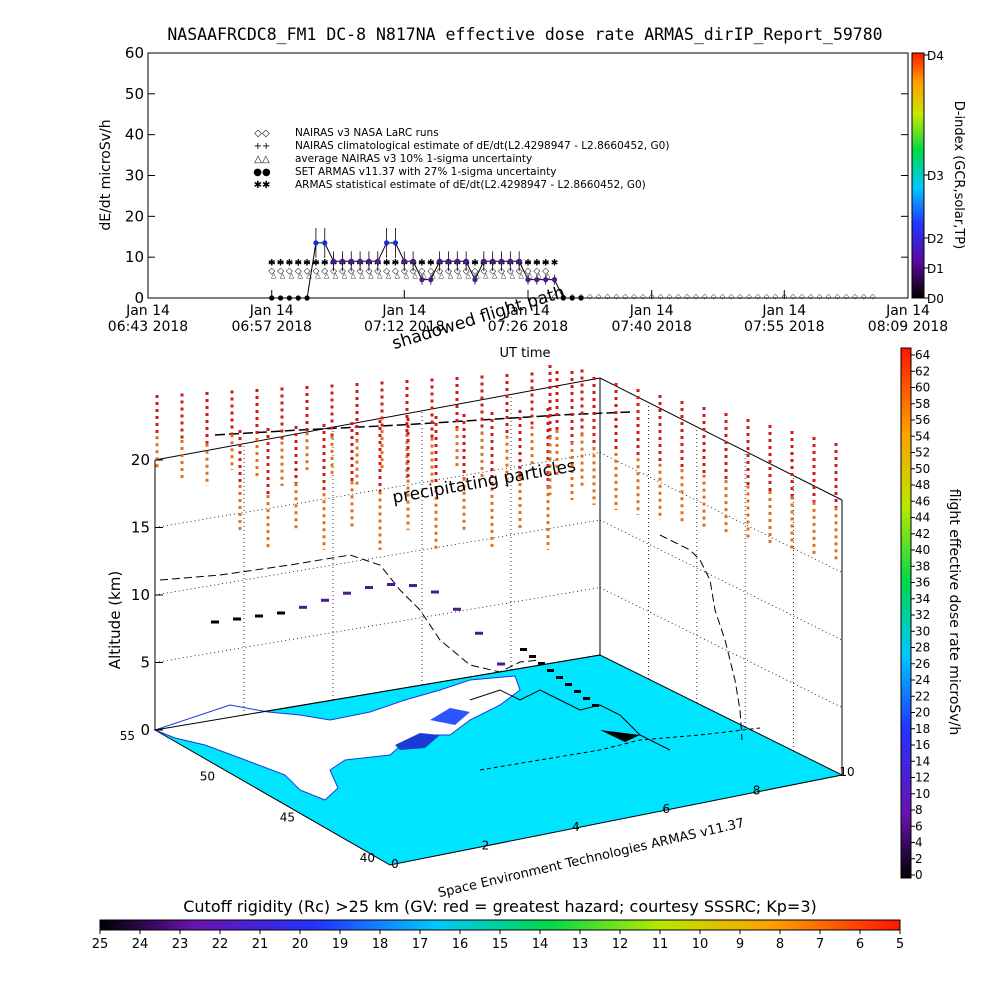 The image size is (1000, 1000). Describe the element at coordinates (906, 613) in the screenshot. I see `dose-colorbar` at that location.